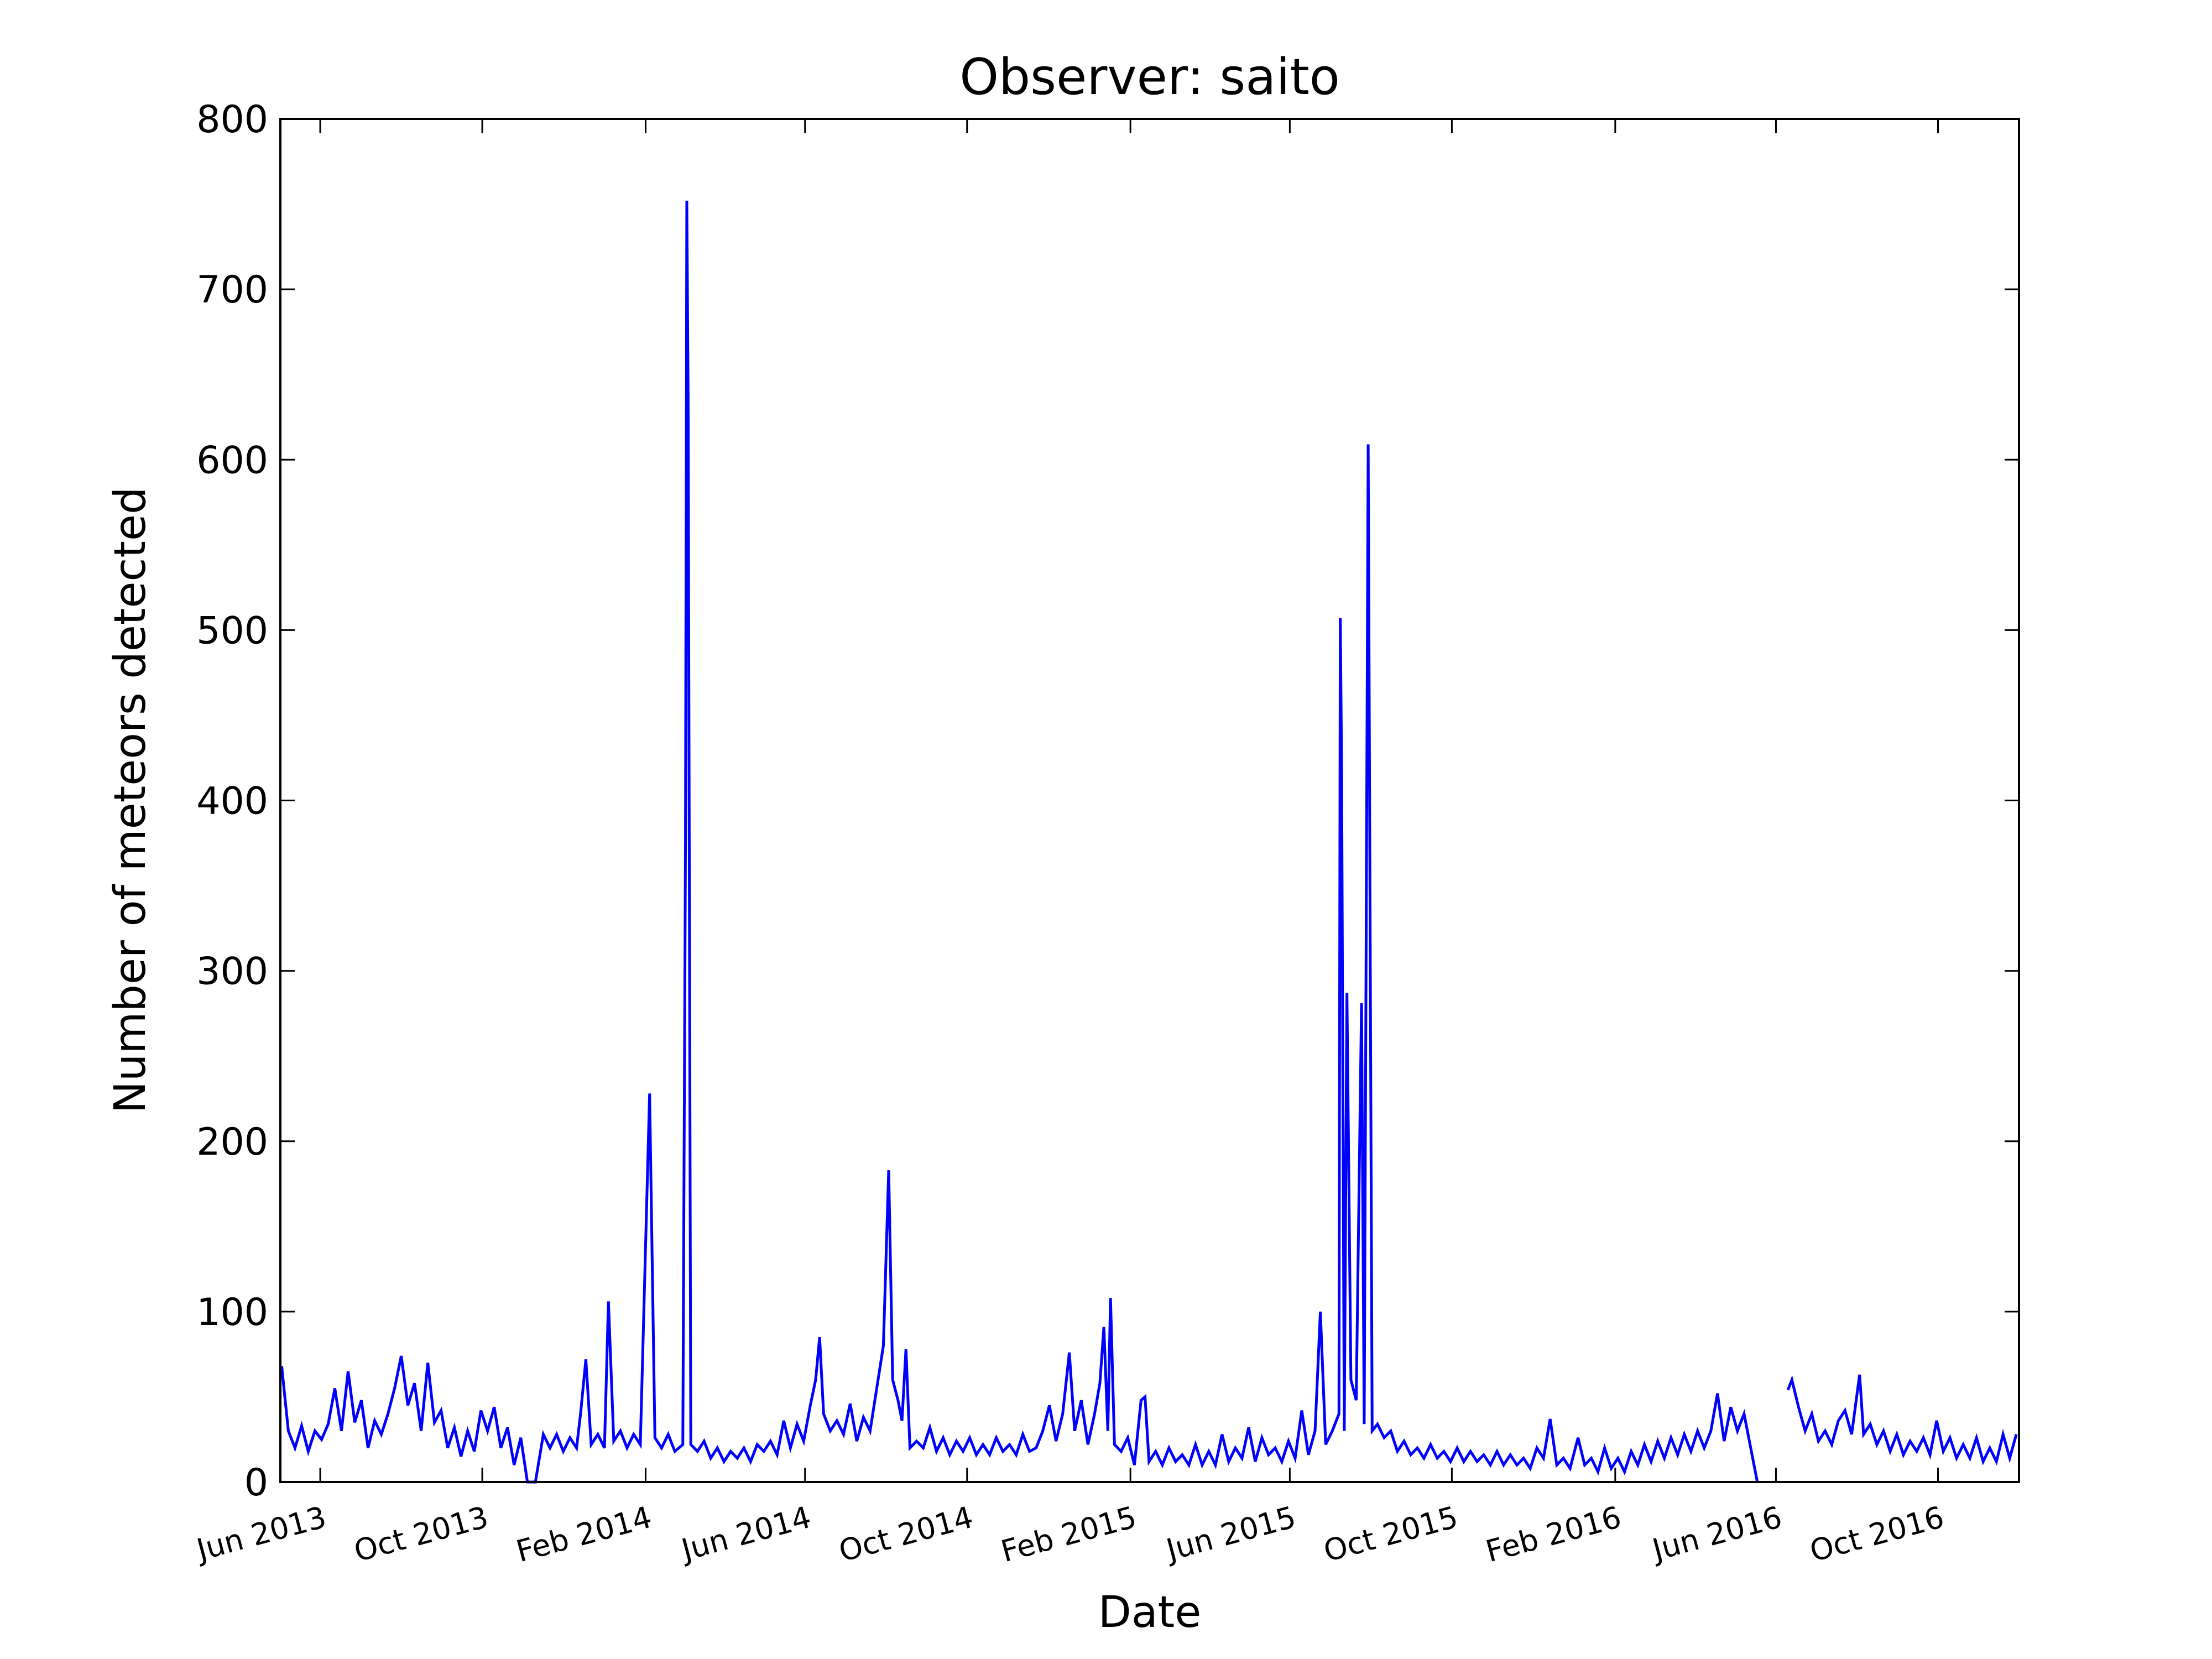 The width and height of the screenshot is (2212, 1659). I want to click on y-axis-label: Number of meteors detected, so click(130, 801).